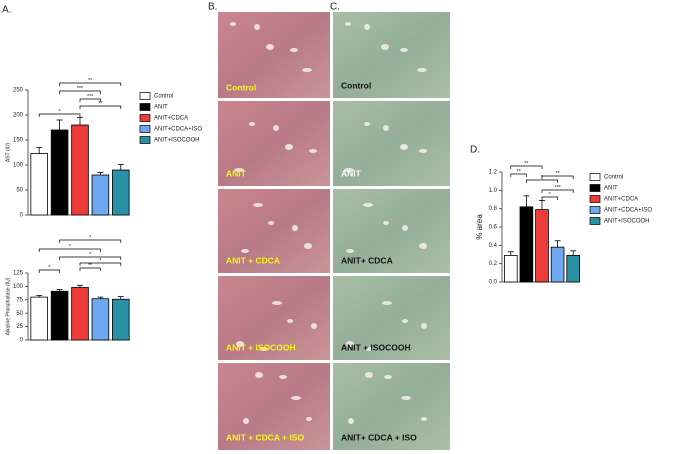 The width and height of the screenshot is (685, 454). I want to click on panel-label: D., so click(475, 150).